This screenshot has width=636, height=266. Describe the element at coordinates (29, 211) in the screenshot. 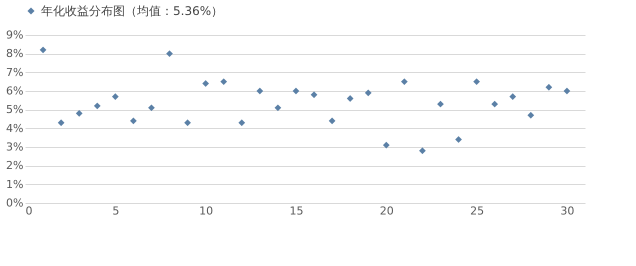

I see `x-tick-label: 0` at that location.